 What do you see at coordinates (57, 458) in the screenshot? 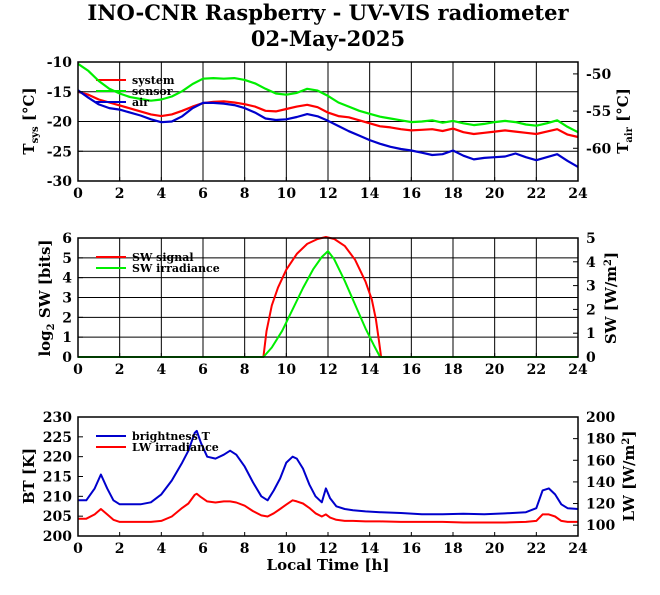
I see `y-tick-label-left: 220` at bounding box center [57, 458].